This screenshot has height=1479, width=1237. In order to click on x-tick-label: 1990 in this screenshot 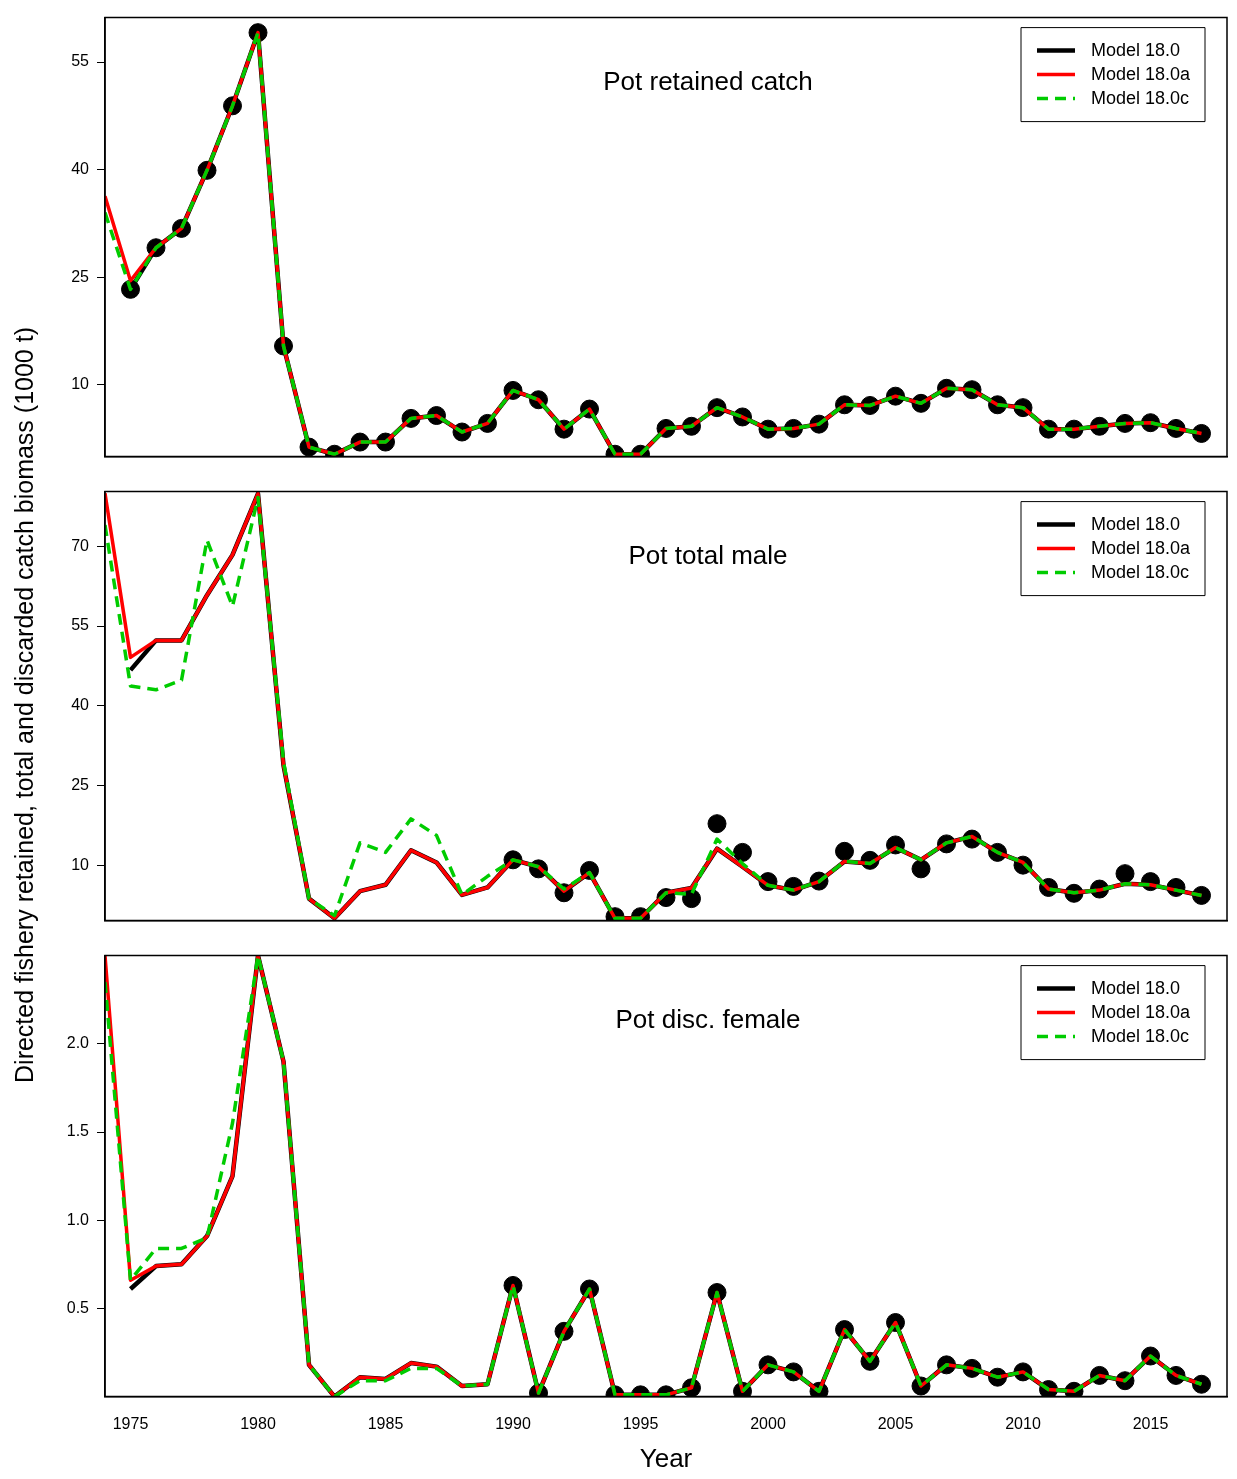, I will do `click(513, 1423)`.